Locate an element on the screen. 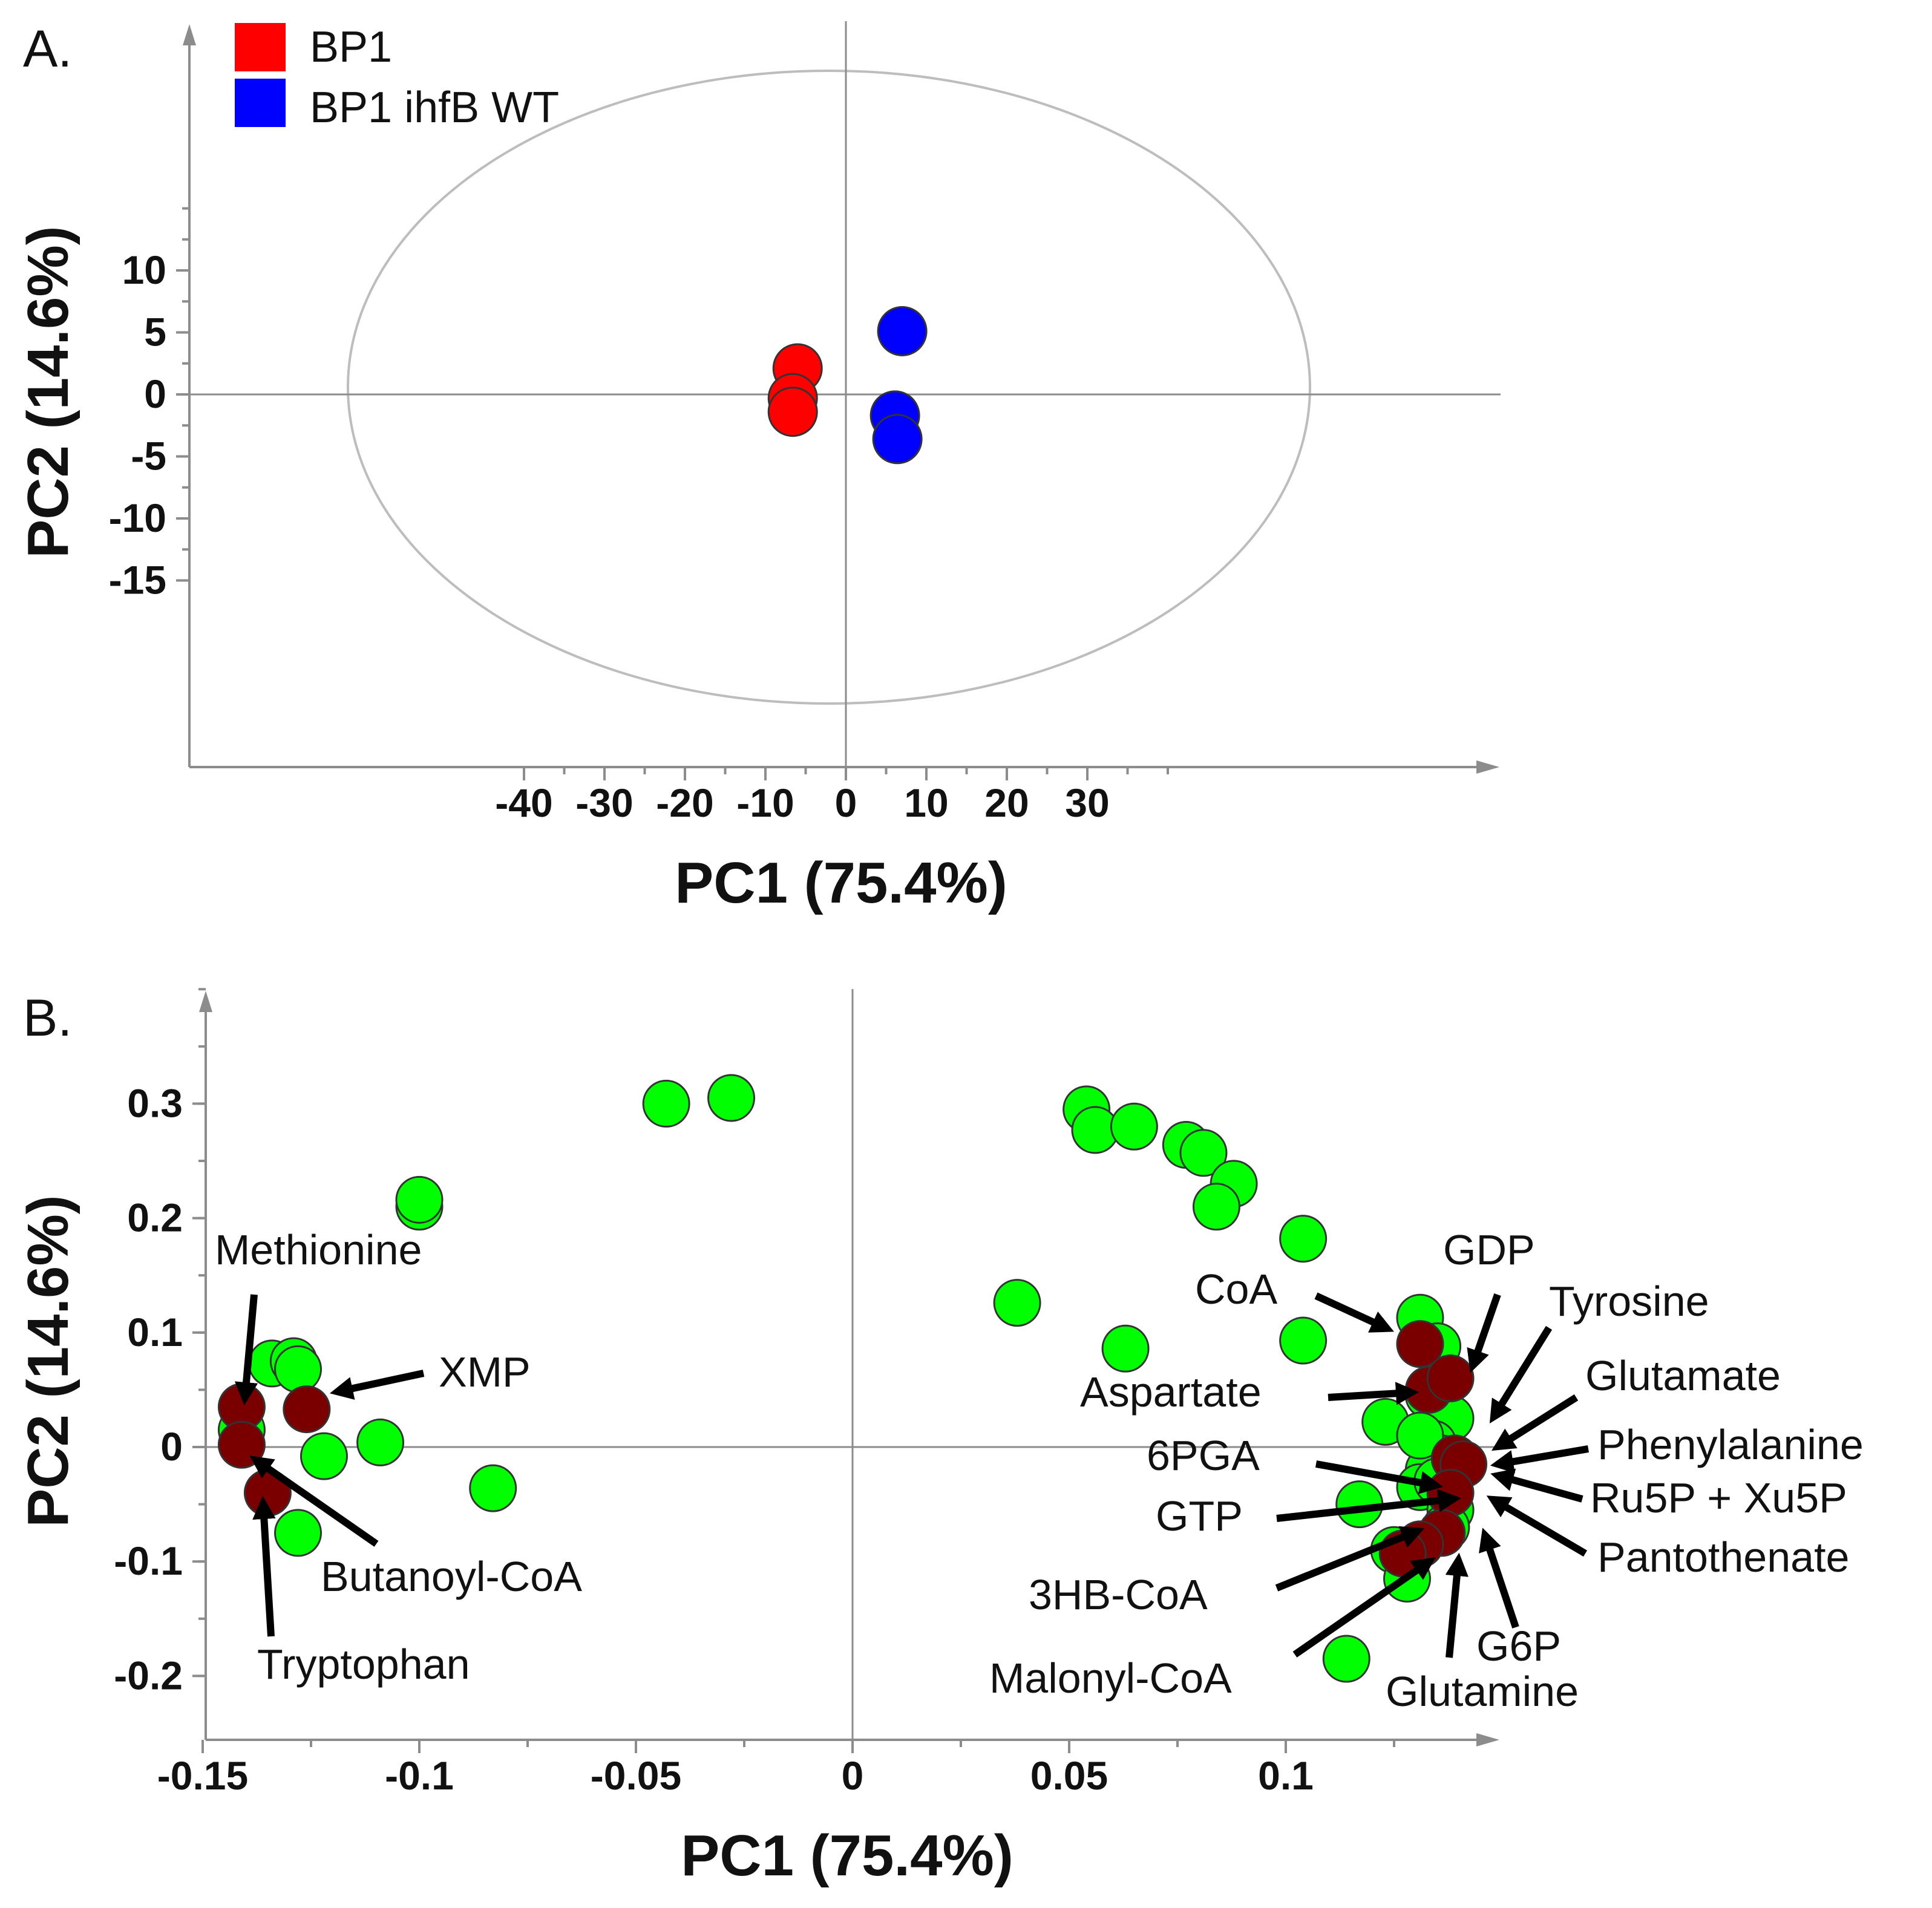 This screenshot has height=1908, width=1932. arrow-malonyl-coa is located at coordinates (1364, 1607).